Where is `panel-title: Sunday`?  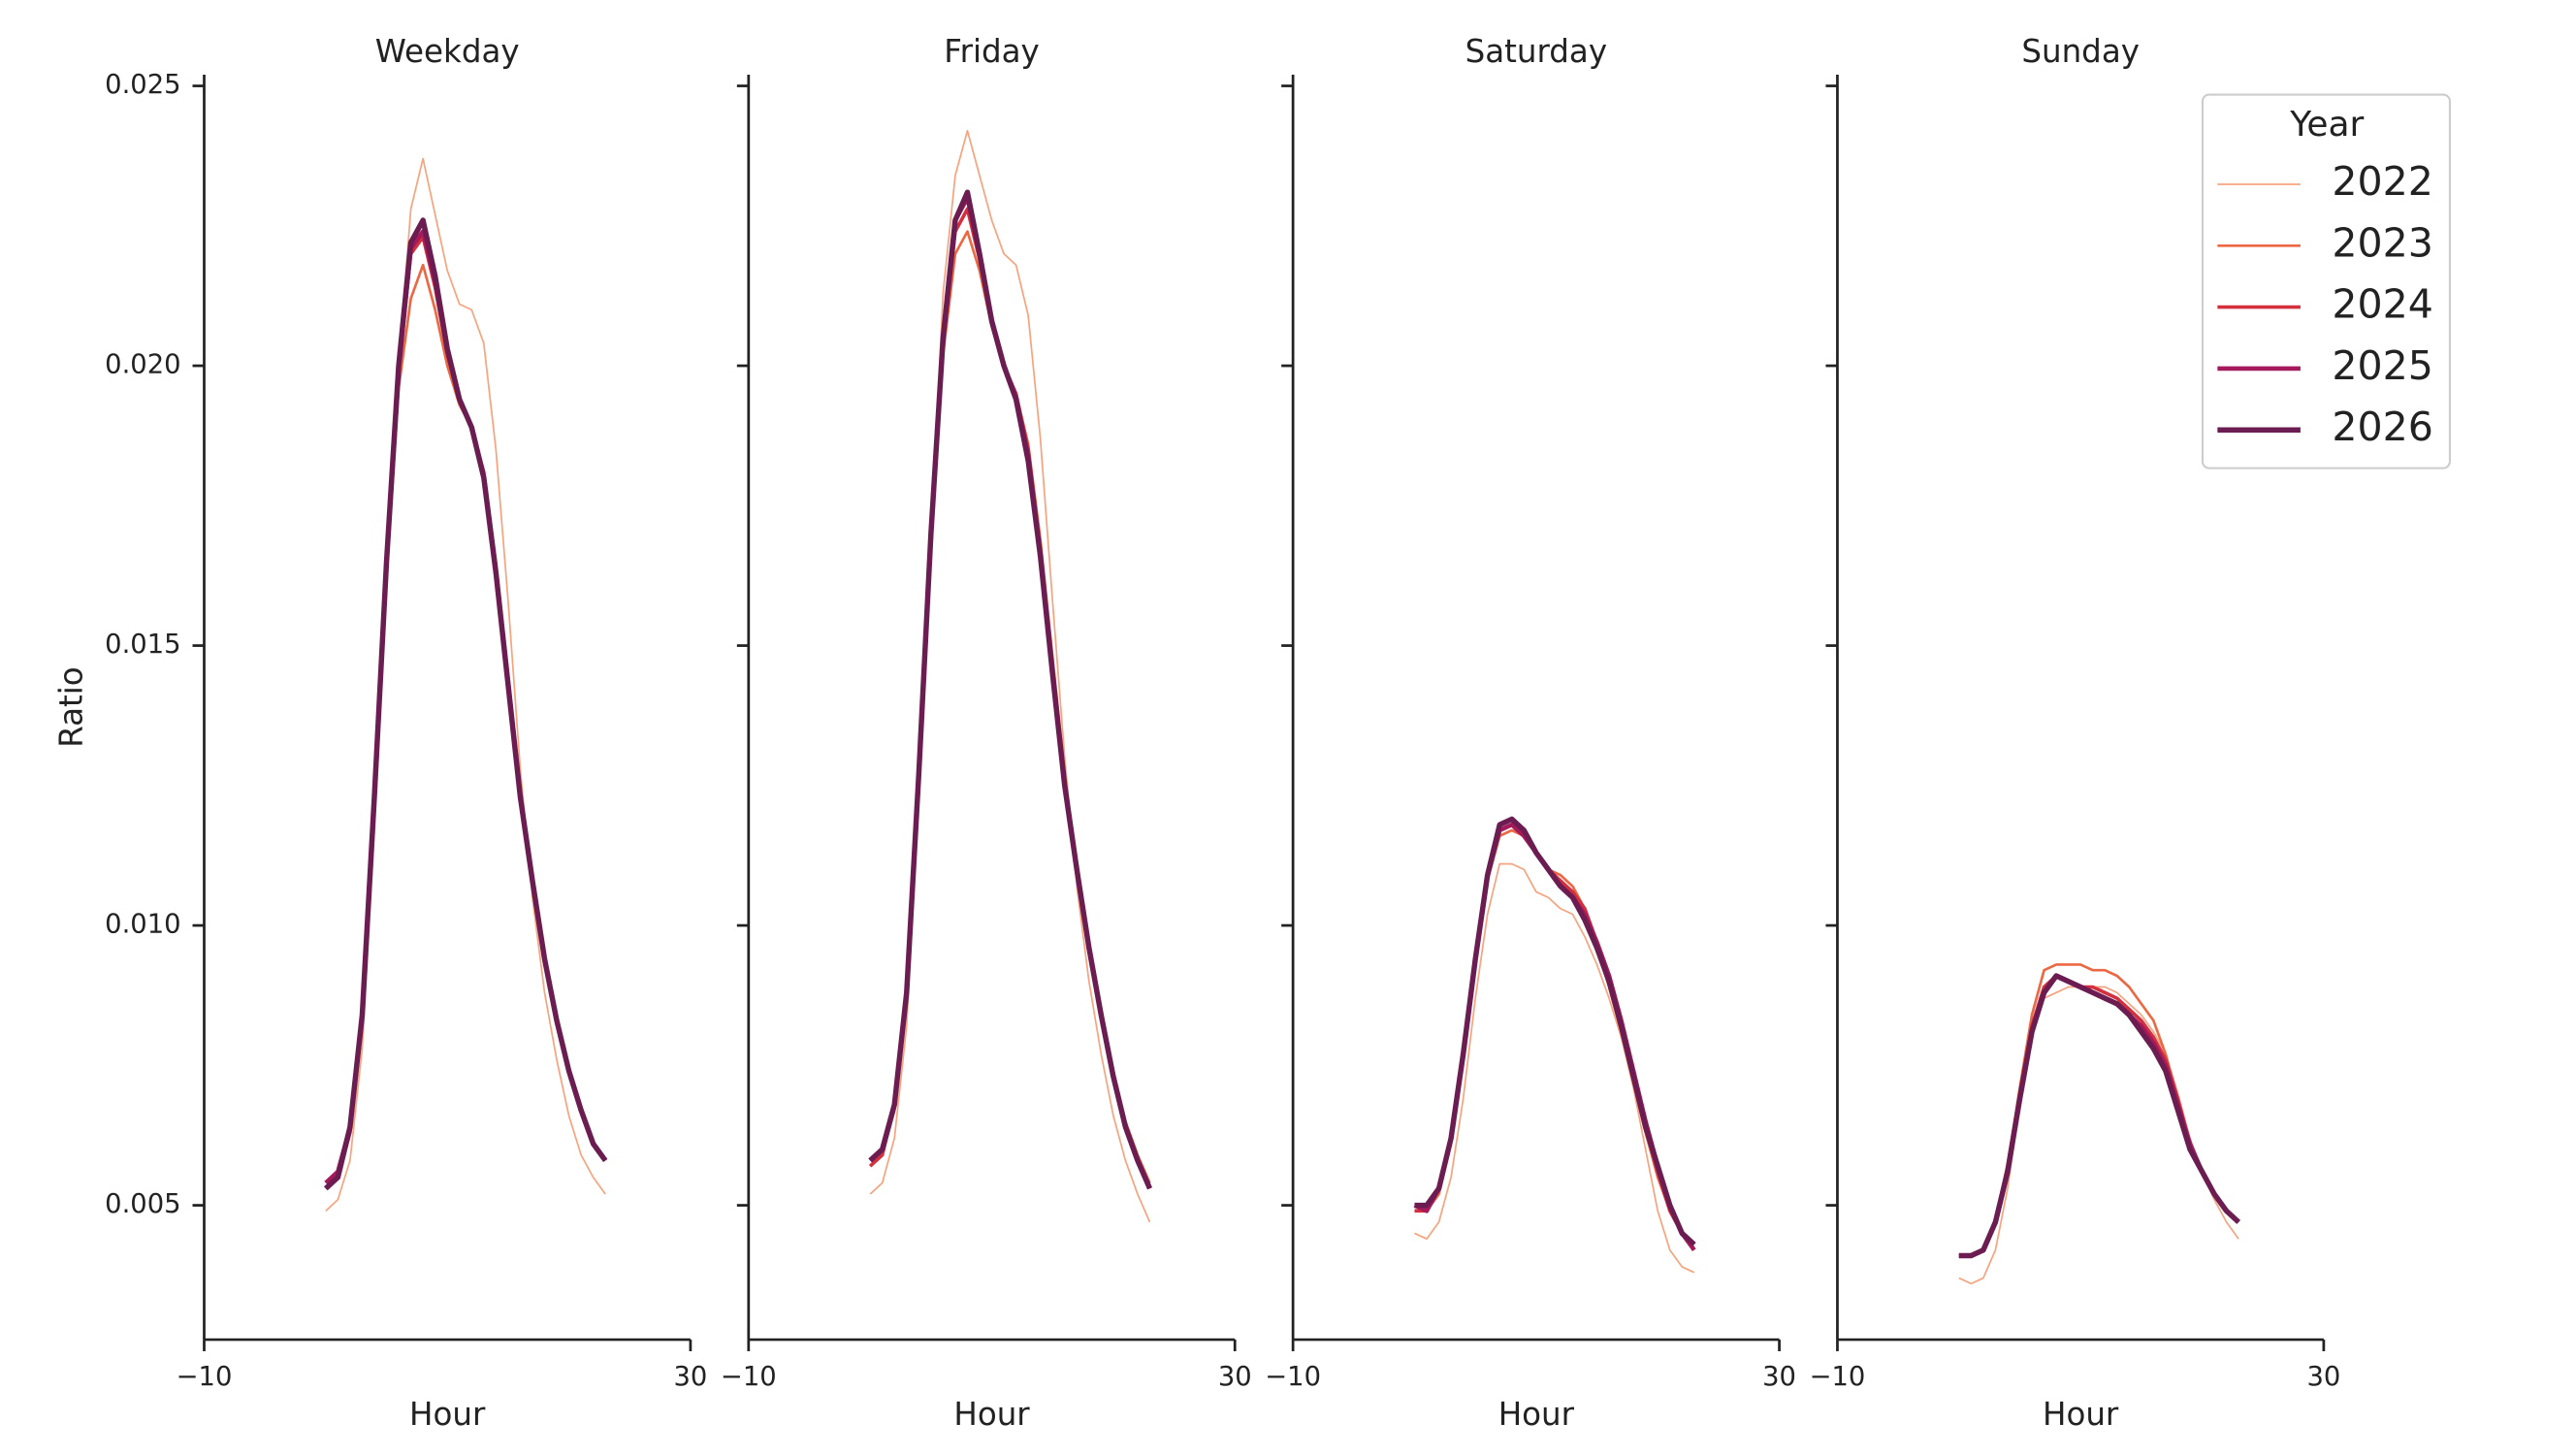 panel-title: Sunday is located at coordinates (2080, 51).